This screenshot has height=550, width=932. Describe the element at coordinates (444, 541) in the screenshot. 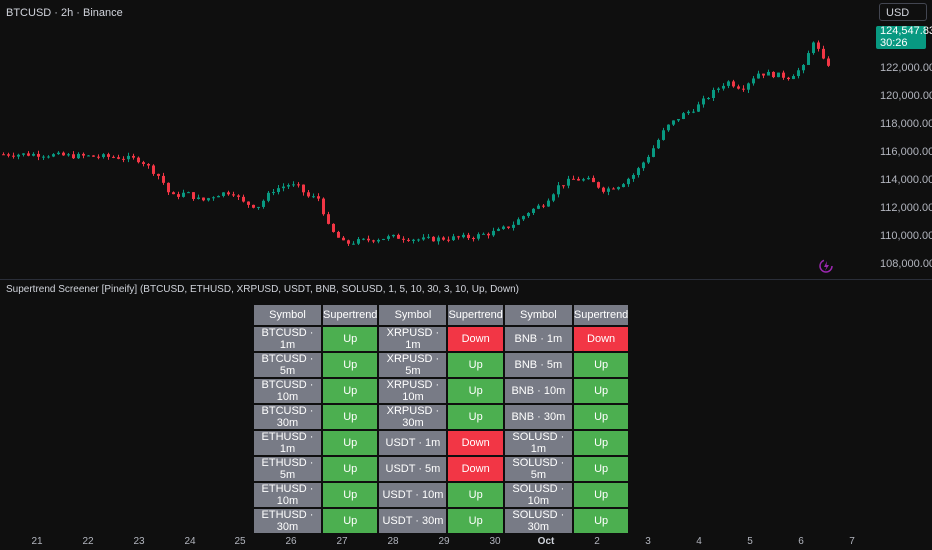

I see `time-tick: 29` at that location.